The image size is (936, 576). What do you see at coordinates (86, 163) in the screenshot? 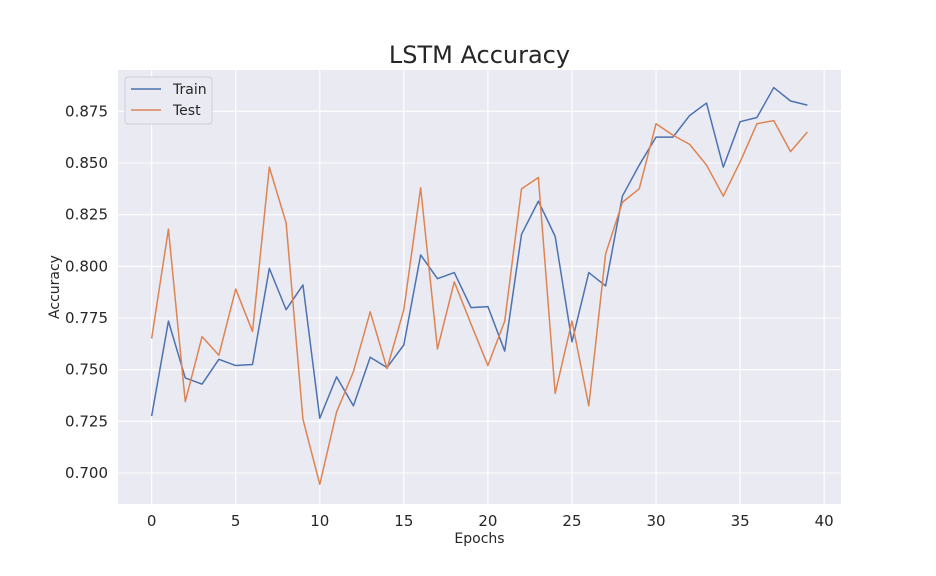
I see `y-tick-label: 0.850` at bounding box center [86, 163].